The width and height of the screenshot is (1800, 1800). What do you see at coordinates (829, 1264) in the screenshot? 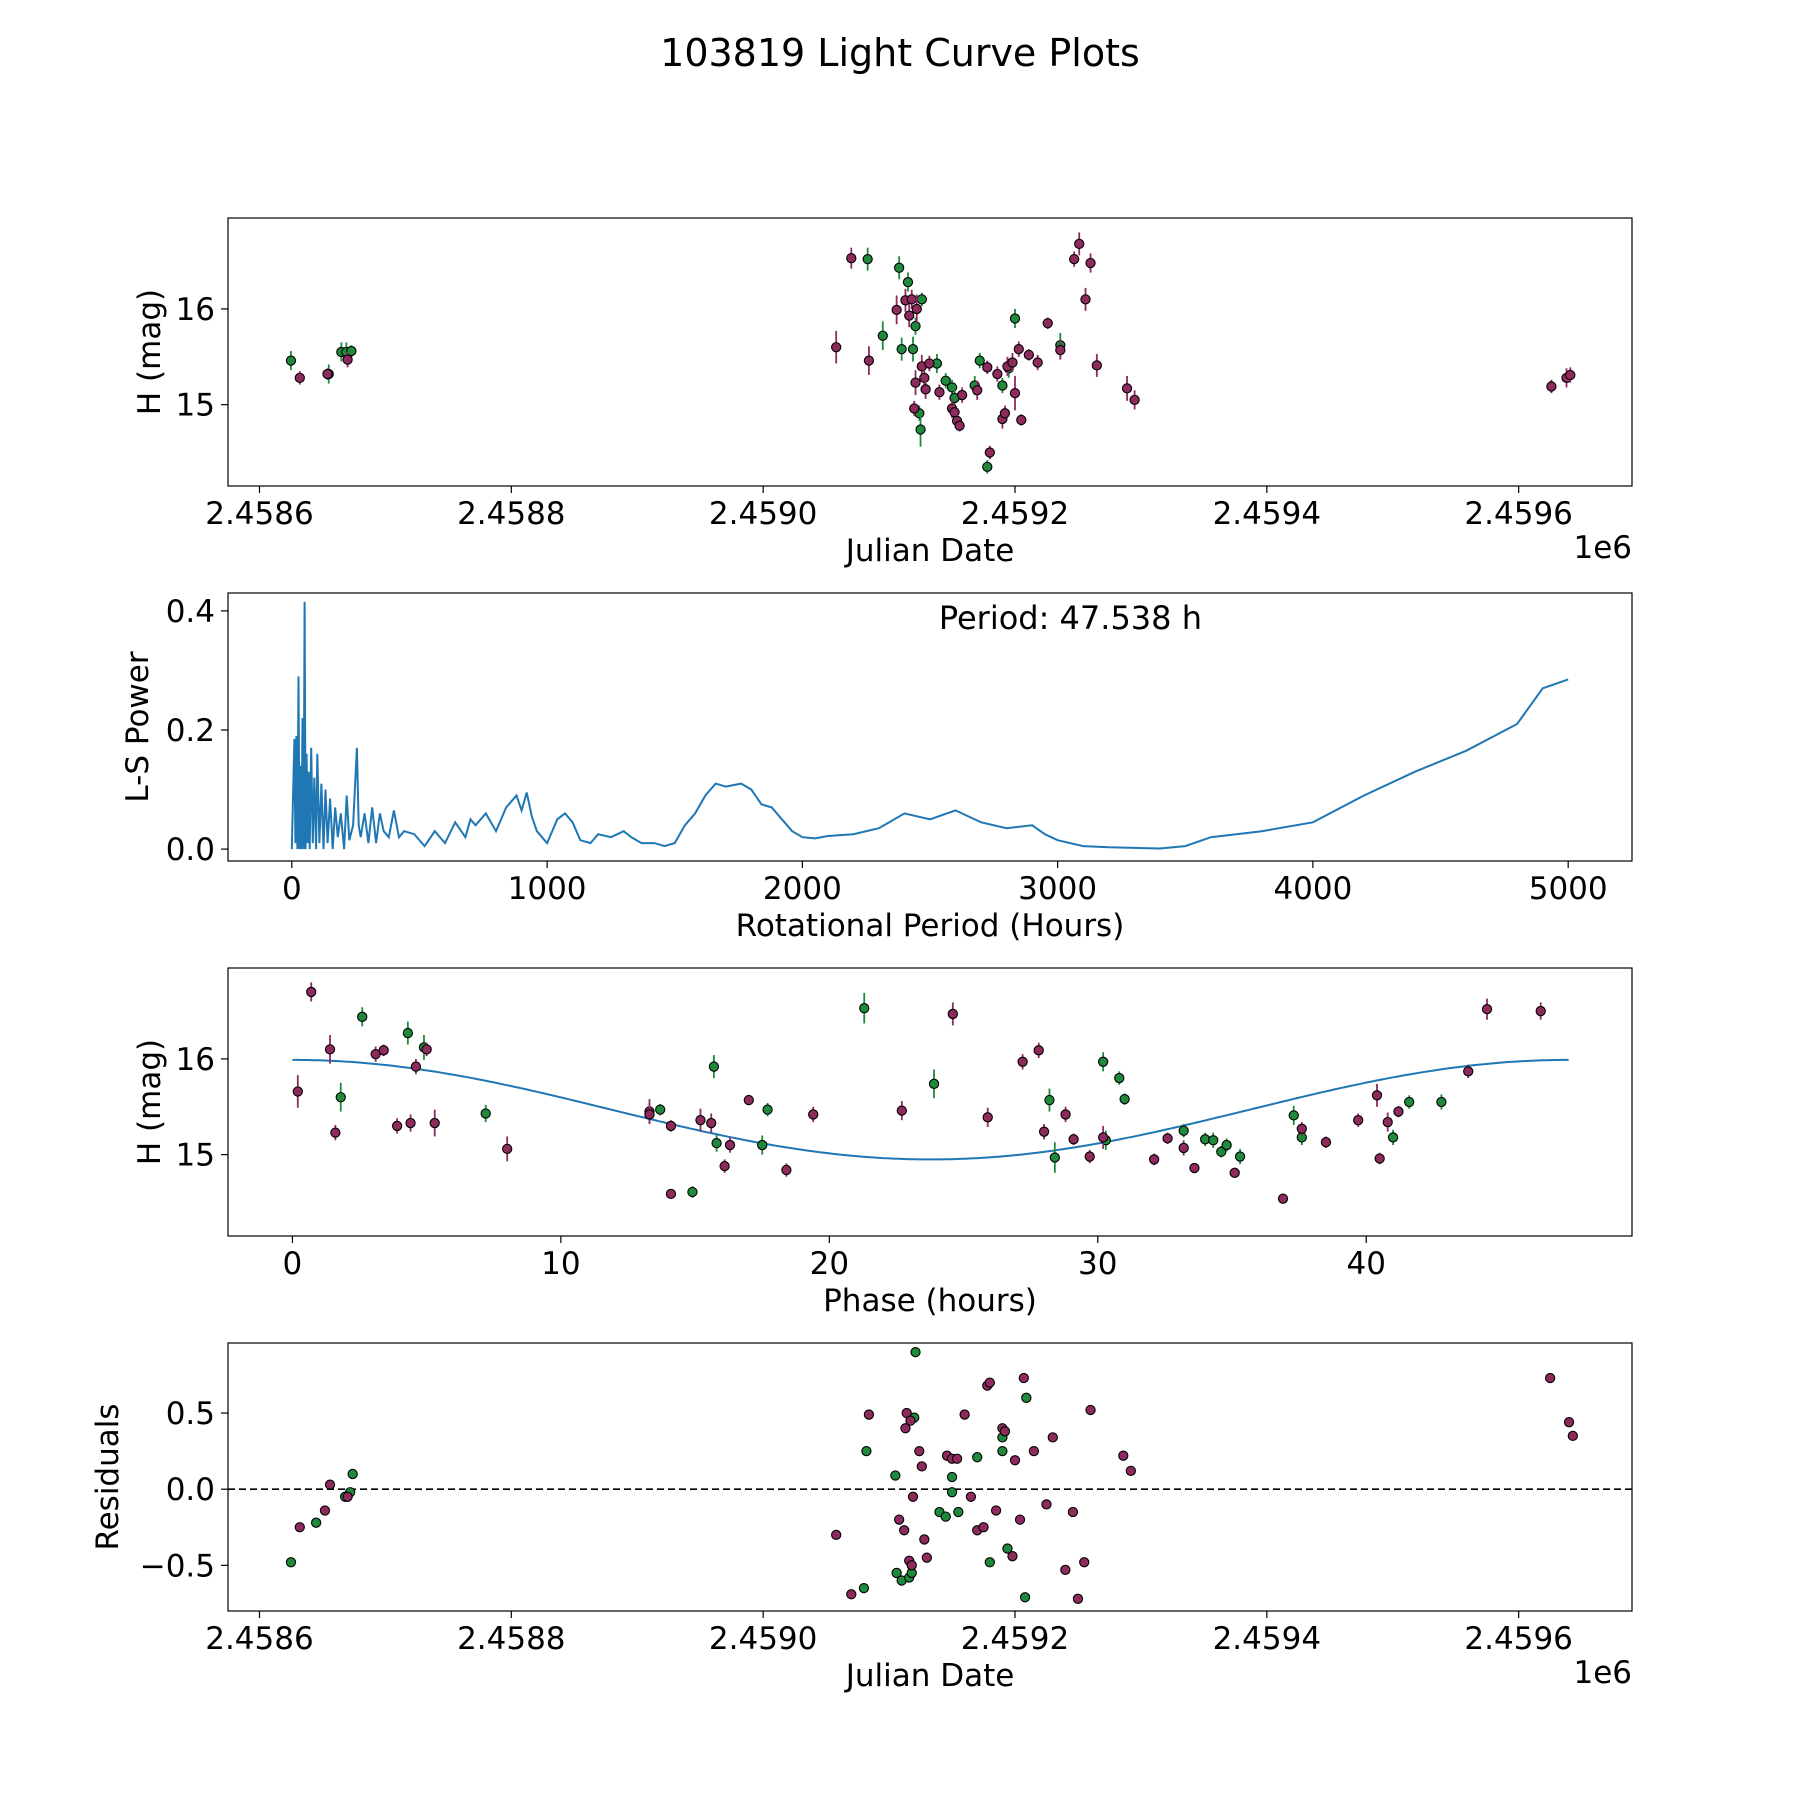
I see `phased-xtick-label: 20` at bounding box center [829, 1264].